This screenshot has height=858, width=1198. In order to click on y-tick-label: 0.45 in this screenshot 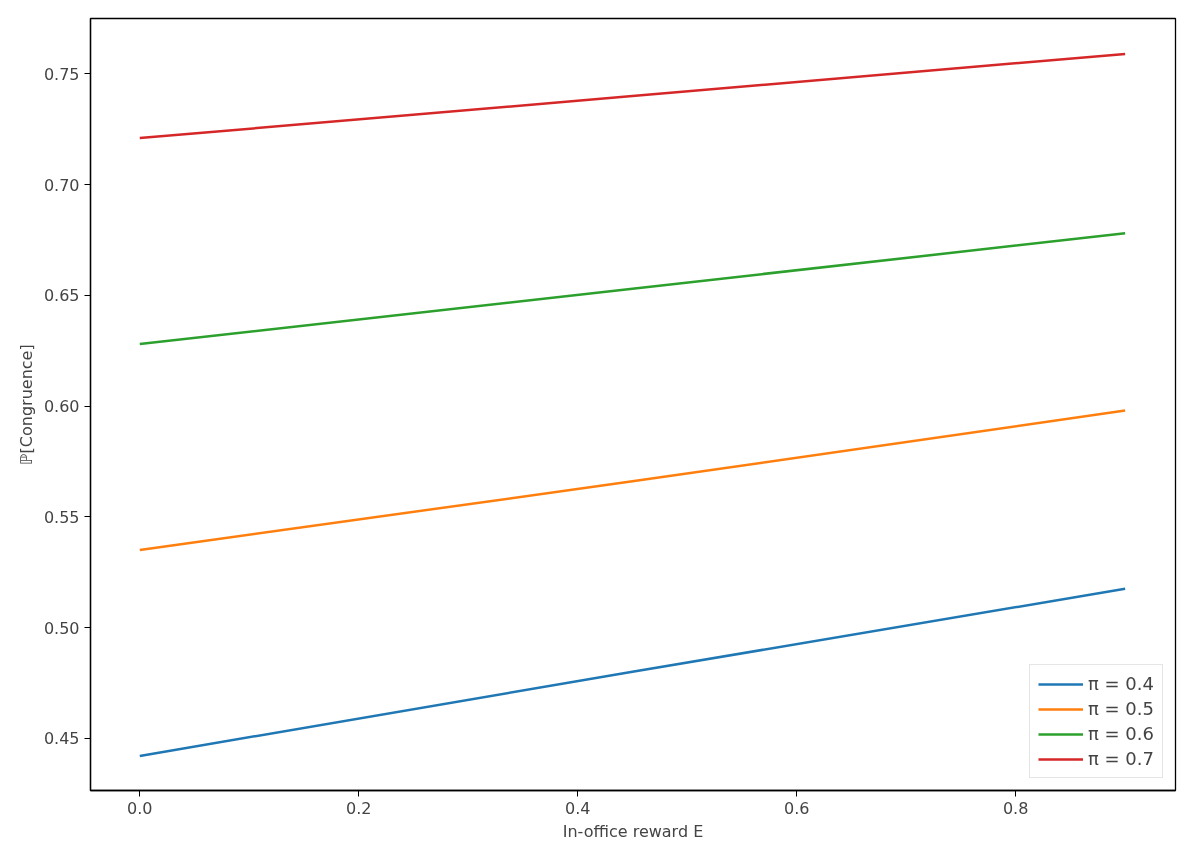, I will do `click(61, 739)`.